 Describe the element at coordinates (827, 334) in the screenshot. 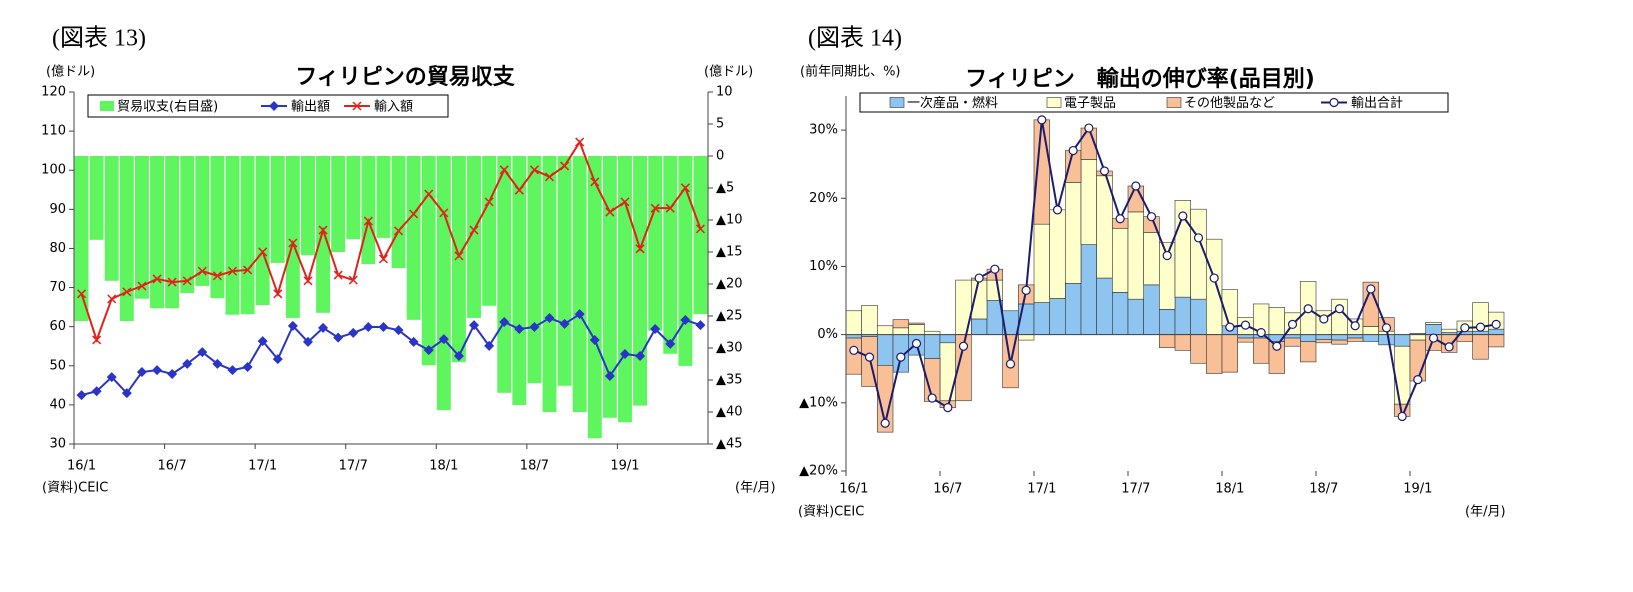

I see `y-tick-label: 0%` at that location.